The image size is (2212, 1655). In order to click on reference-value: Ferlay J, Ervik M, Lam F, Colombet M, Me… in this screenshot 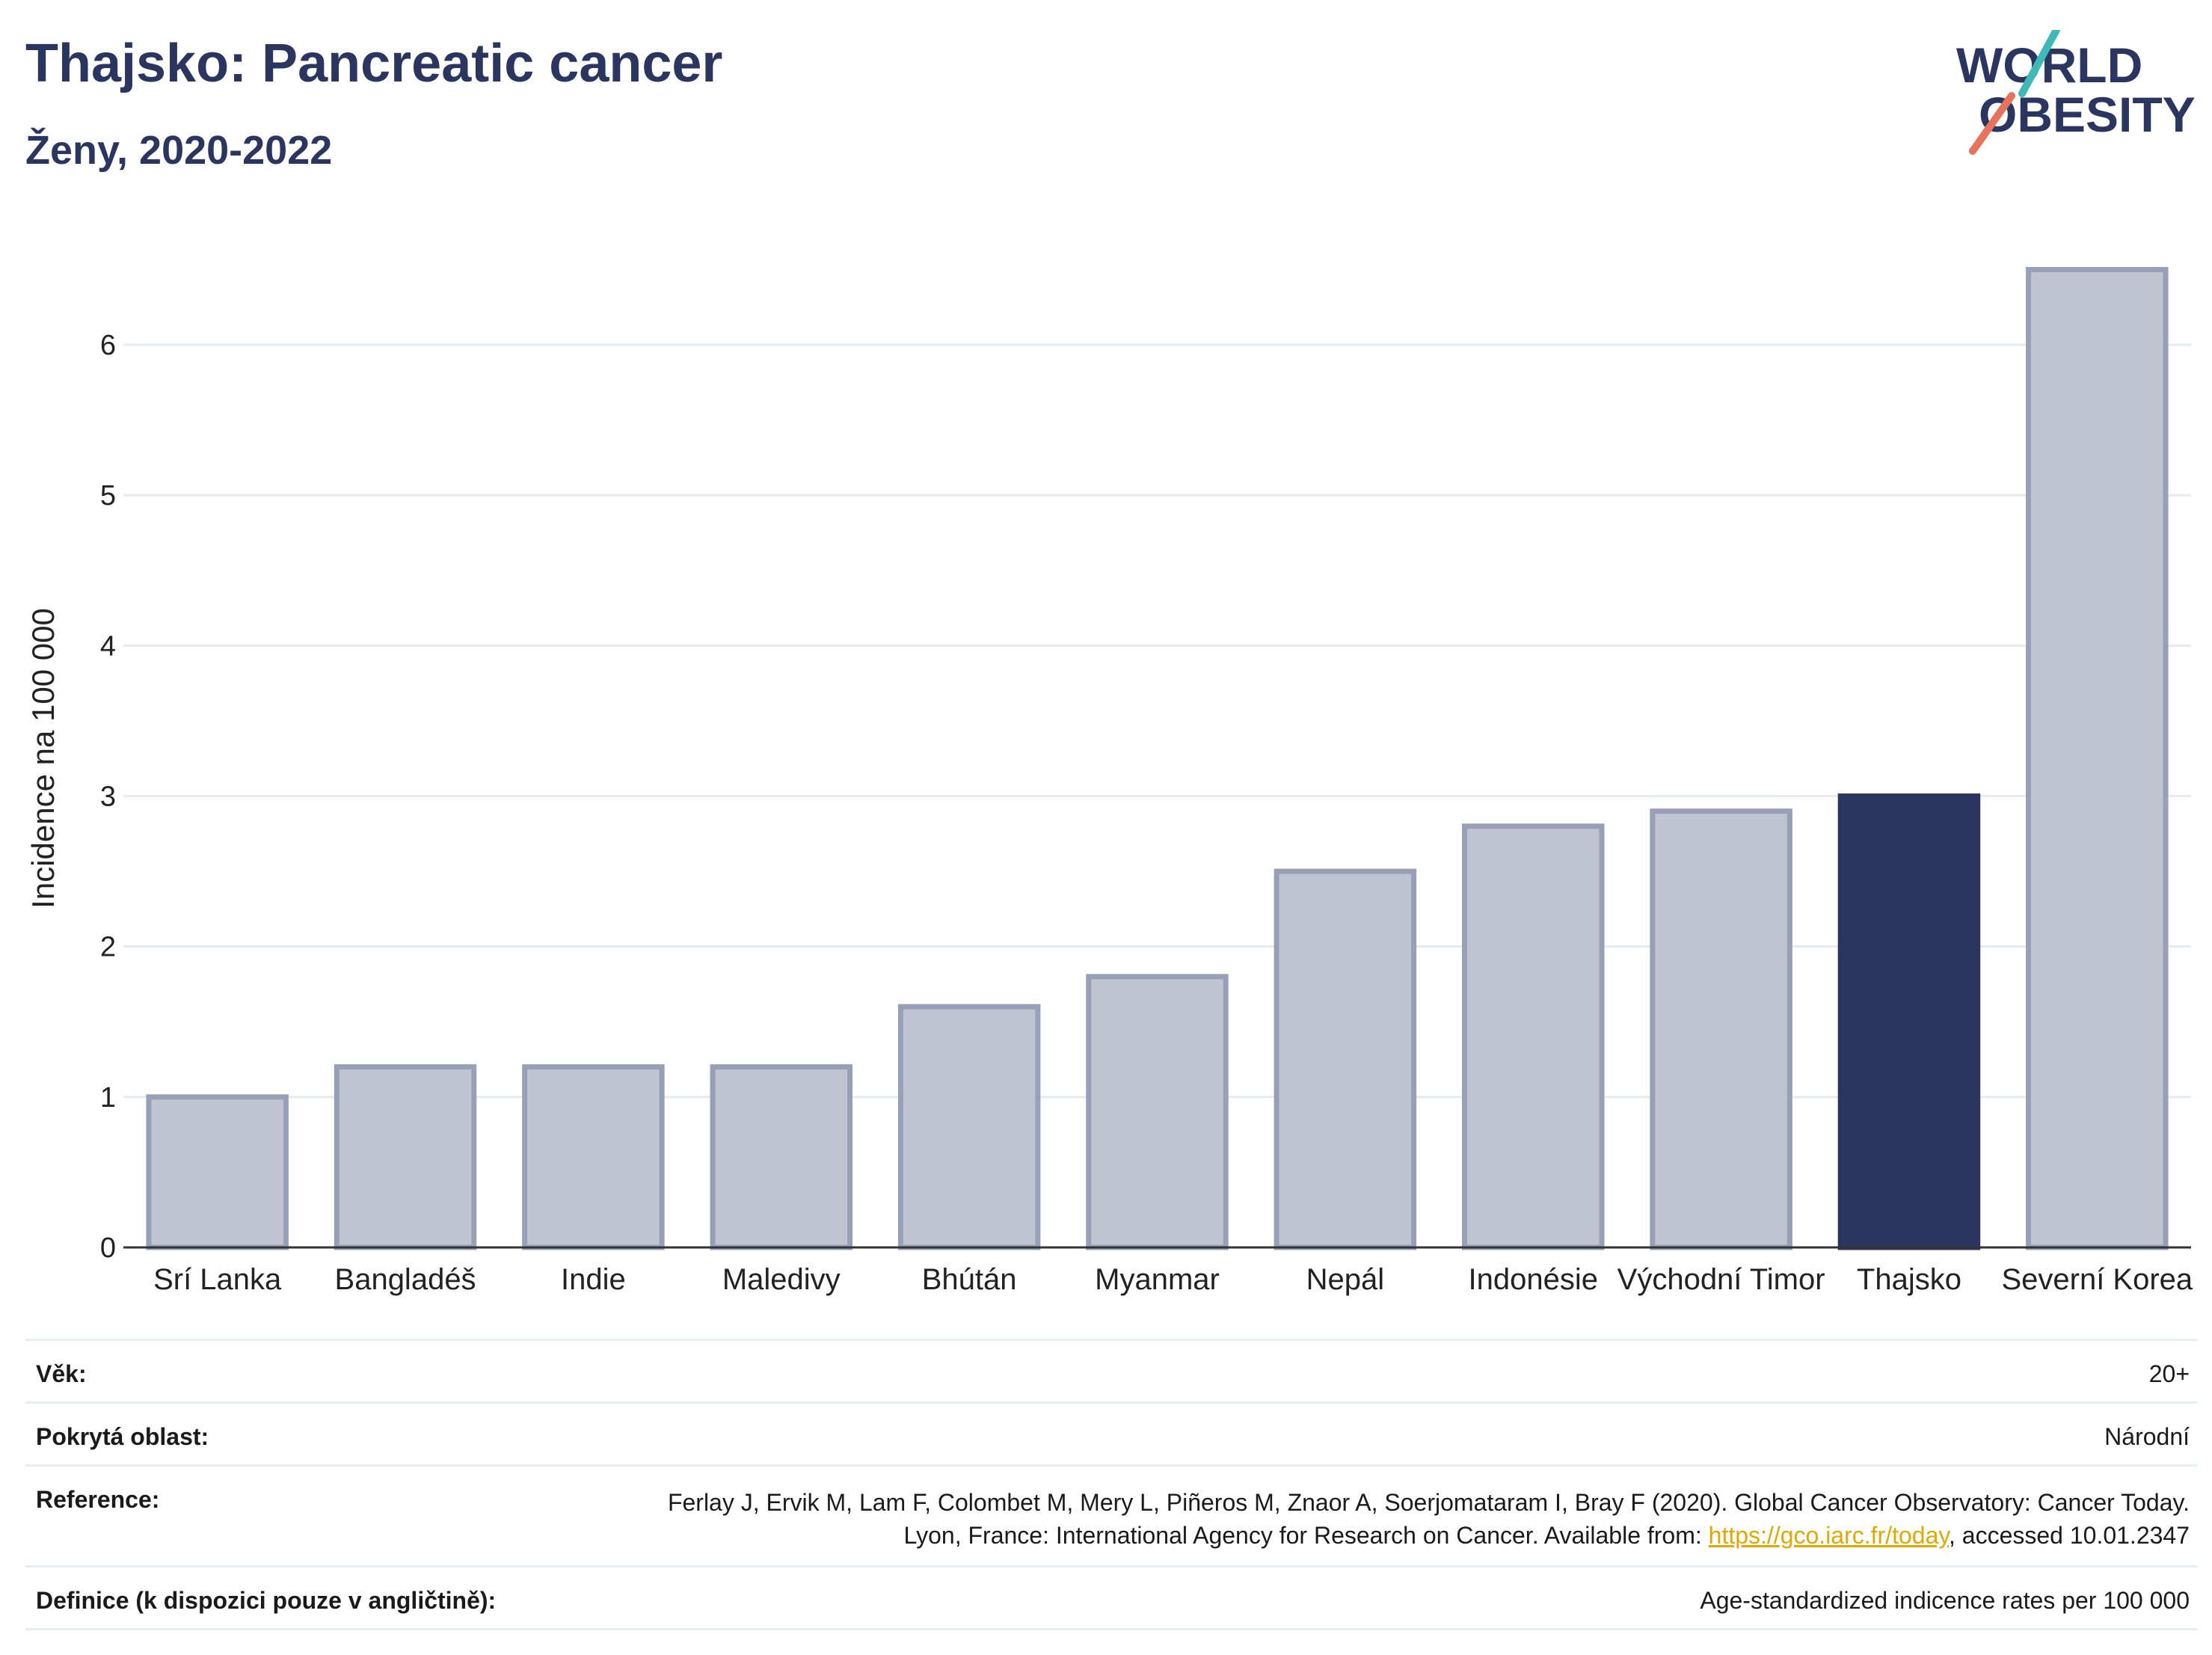, I will do `click(1404, 1519)`.